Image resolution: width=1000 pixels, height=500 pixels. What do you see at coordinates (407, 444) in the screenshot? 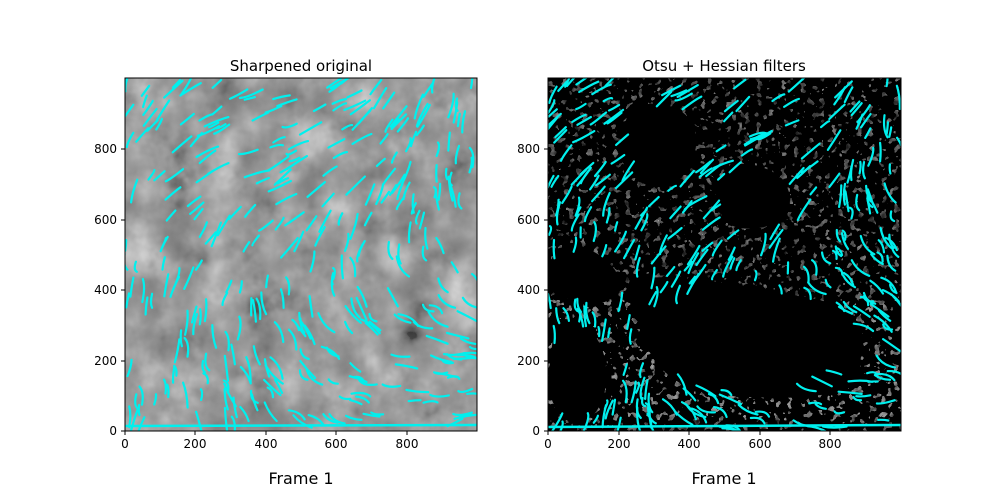
I see `x-tick-label: 800` at bounding box center [407, 444].